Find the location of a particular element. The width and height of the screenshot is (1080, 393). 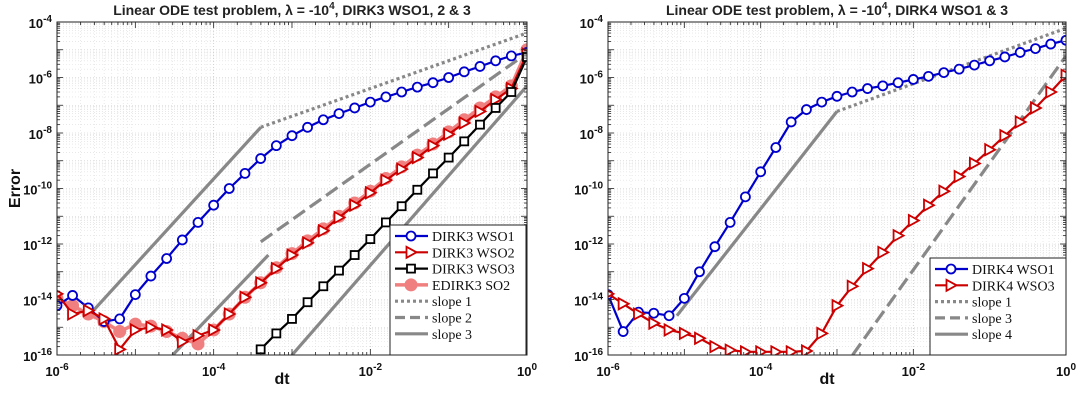

legend-label: slope 1 is located at coordinates (992, 303).